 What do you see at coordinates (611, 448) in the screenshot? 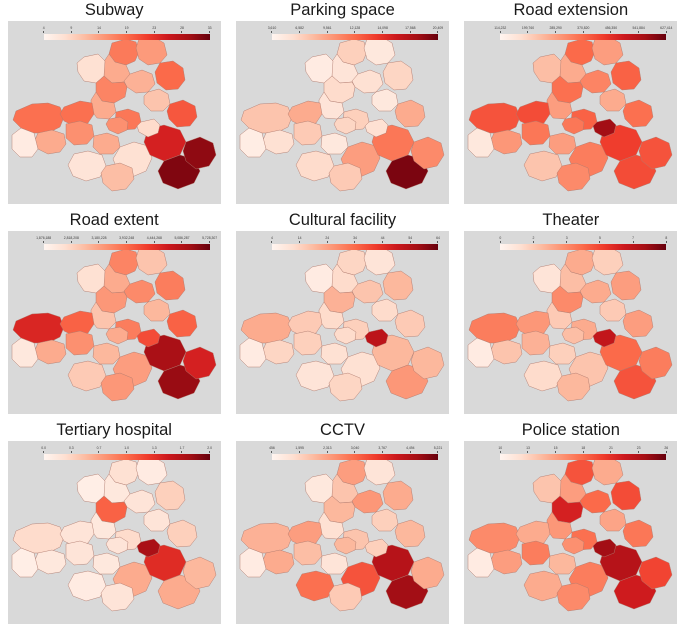
I see `colorbar-tick-label: 21` at bounding box center [611, 448].